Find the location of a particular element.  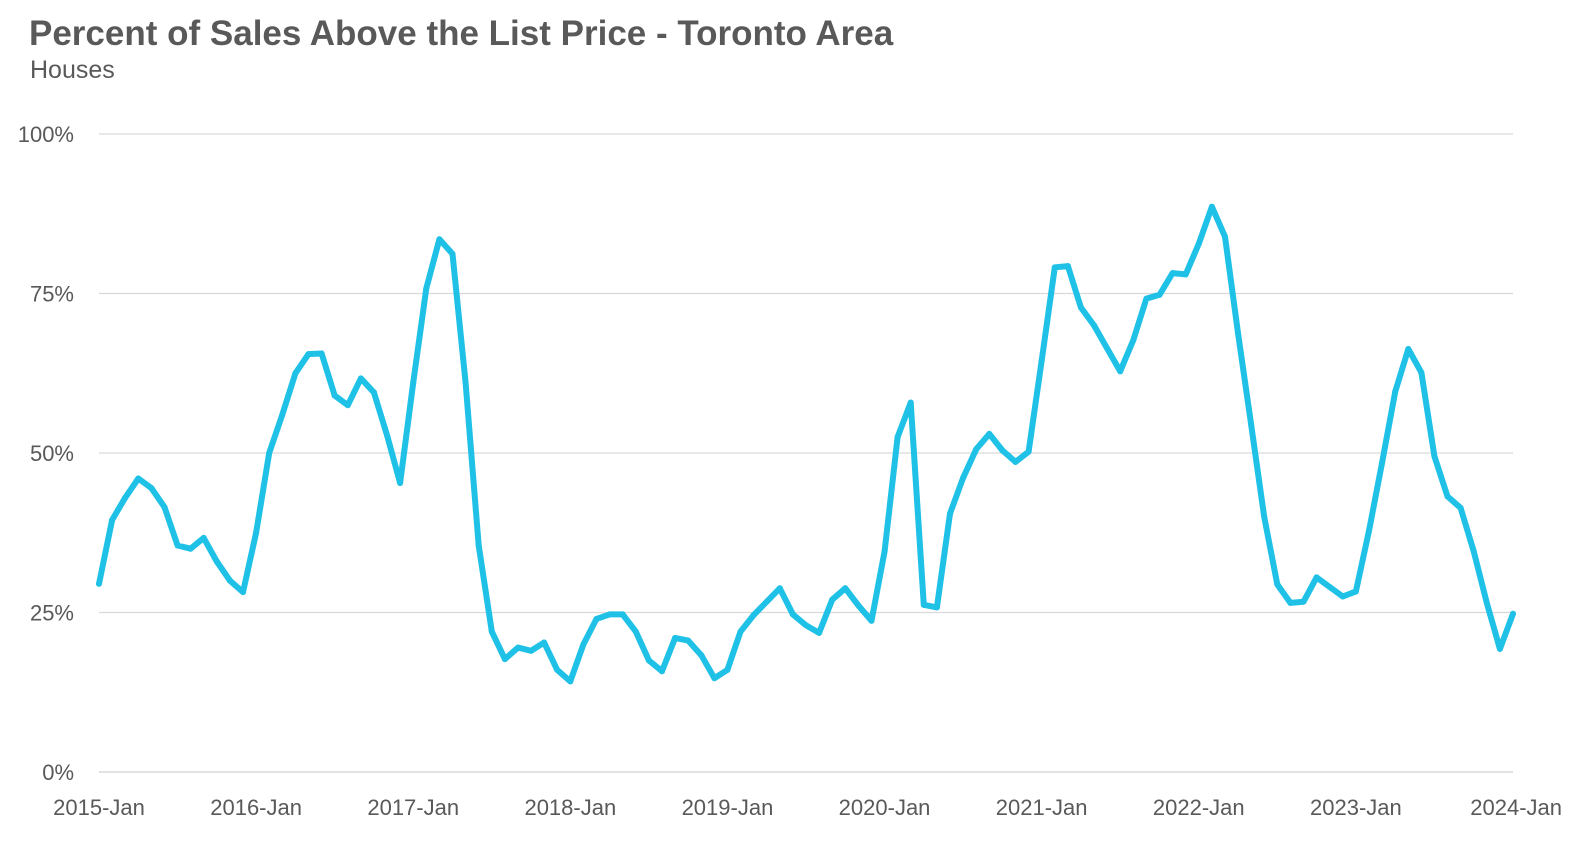

x-tick-label: 2022-Jan is located at coordinates (1199, 807).